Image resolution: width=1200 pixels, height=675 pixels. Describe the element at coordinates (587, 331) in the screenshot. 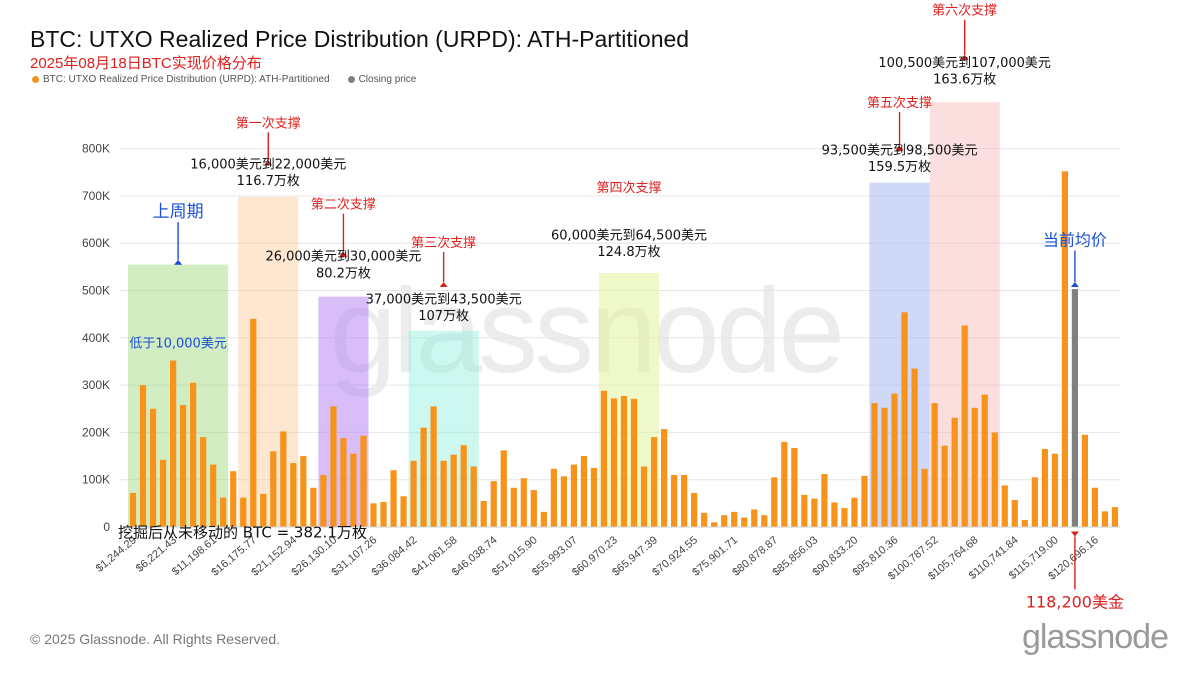

I see `glassnode-watermark: glassnode` at that location.